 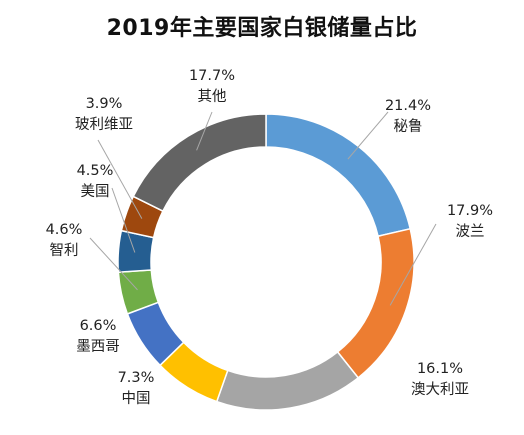 What do you see at coordinates (98, 326) in the screenshot?
I see `label-percent-mexico: 6.6%` at bounding box center [98, 326].